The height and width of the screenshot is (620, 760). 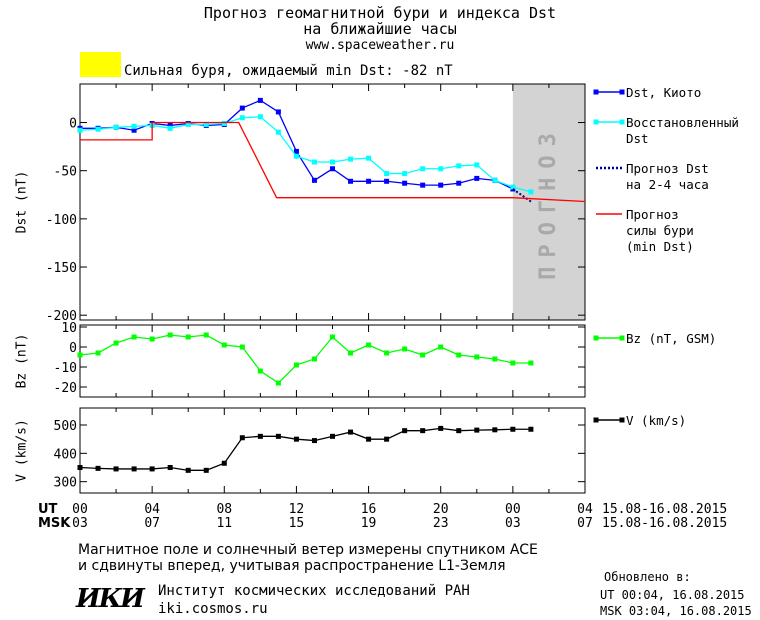 I want to click on msk-tick-label: 15, so click(x=297, y=523).